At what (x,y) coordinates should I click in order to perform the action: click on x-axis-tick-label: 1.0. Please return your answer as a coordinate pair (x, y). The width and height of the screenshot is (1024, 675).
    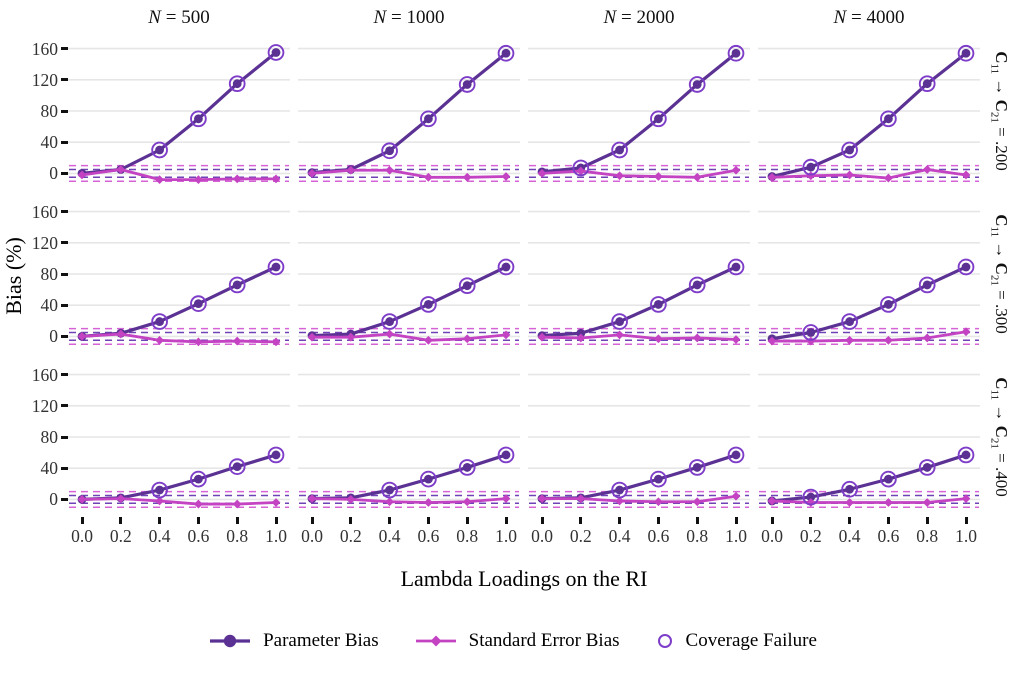
    Looking at the image, I should click on (506, 536).